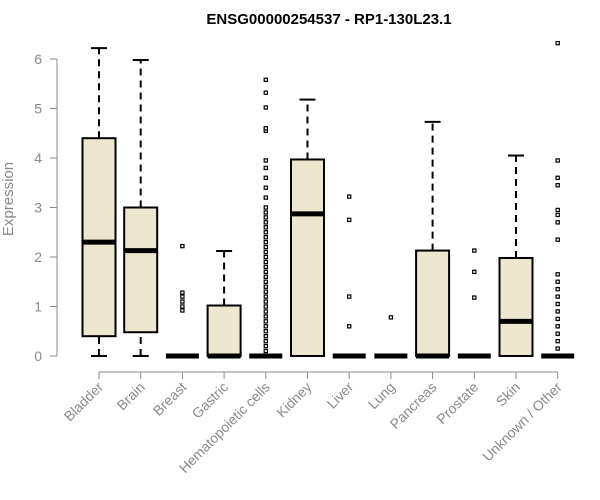 The image size is (600, 500). What do you see at coordinates (508, 394) in the screenshot?
I see `x-tick-label: Skin` at bounding box center [508, 394].